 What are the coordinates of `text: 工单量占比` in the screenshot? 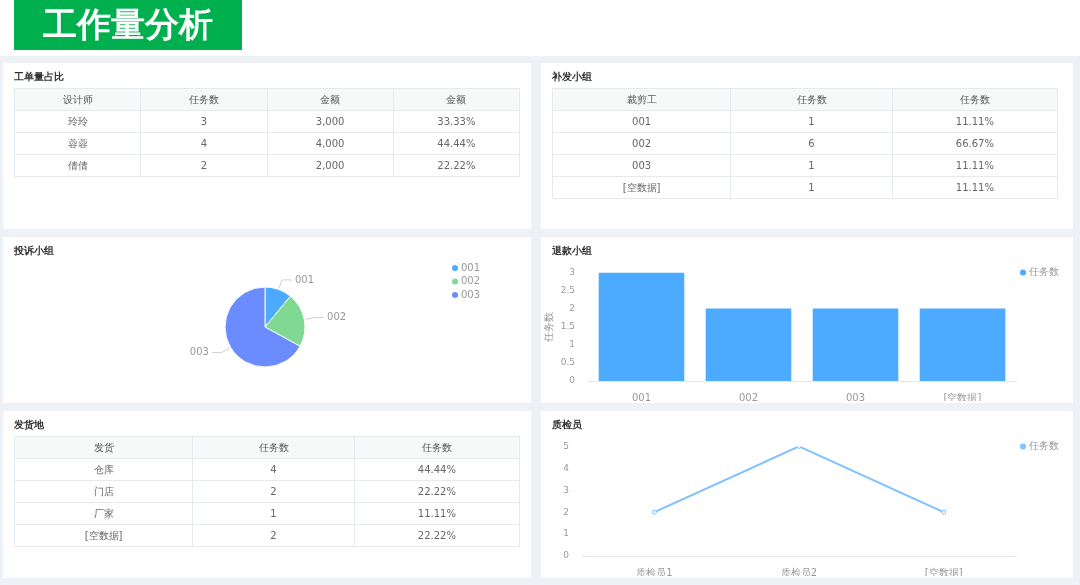 It's located at (39, 77).